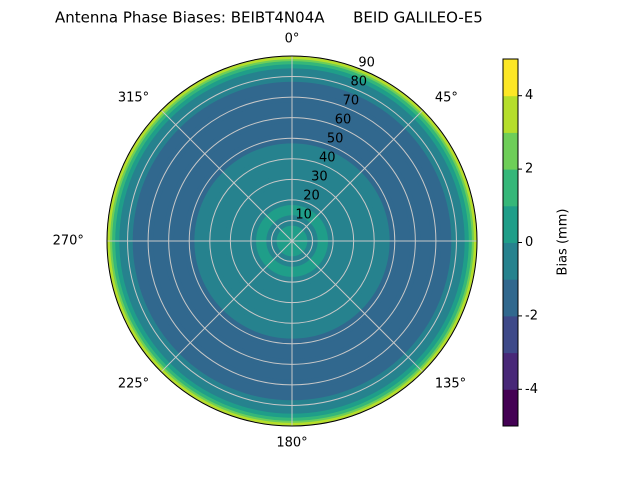 The image size is (640, 480). What do you see at coordinates (531, 389) in the screenshot?
I see `colorbar-tick-label: -4` at bounding box center [531, 389].